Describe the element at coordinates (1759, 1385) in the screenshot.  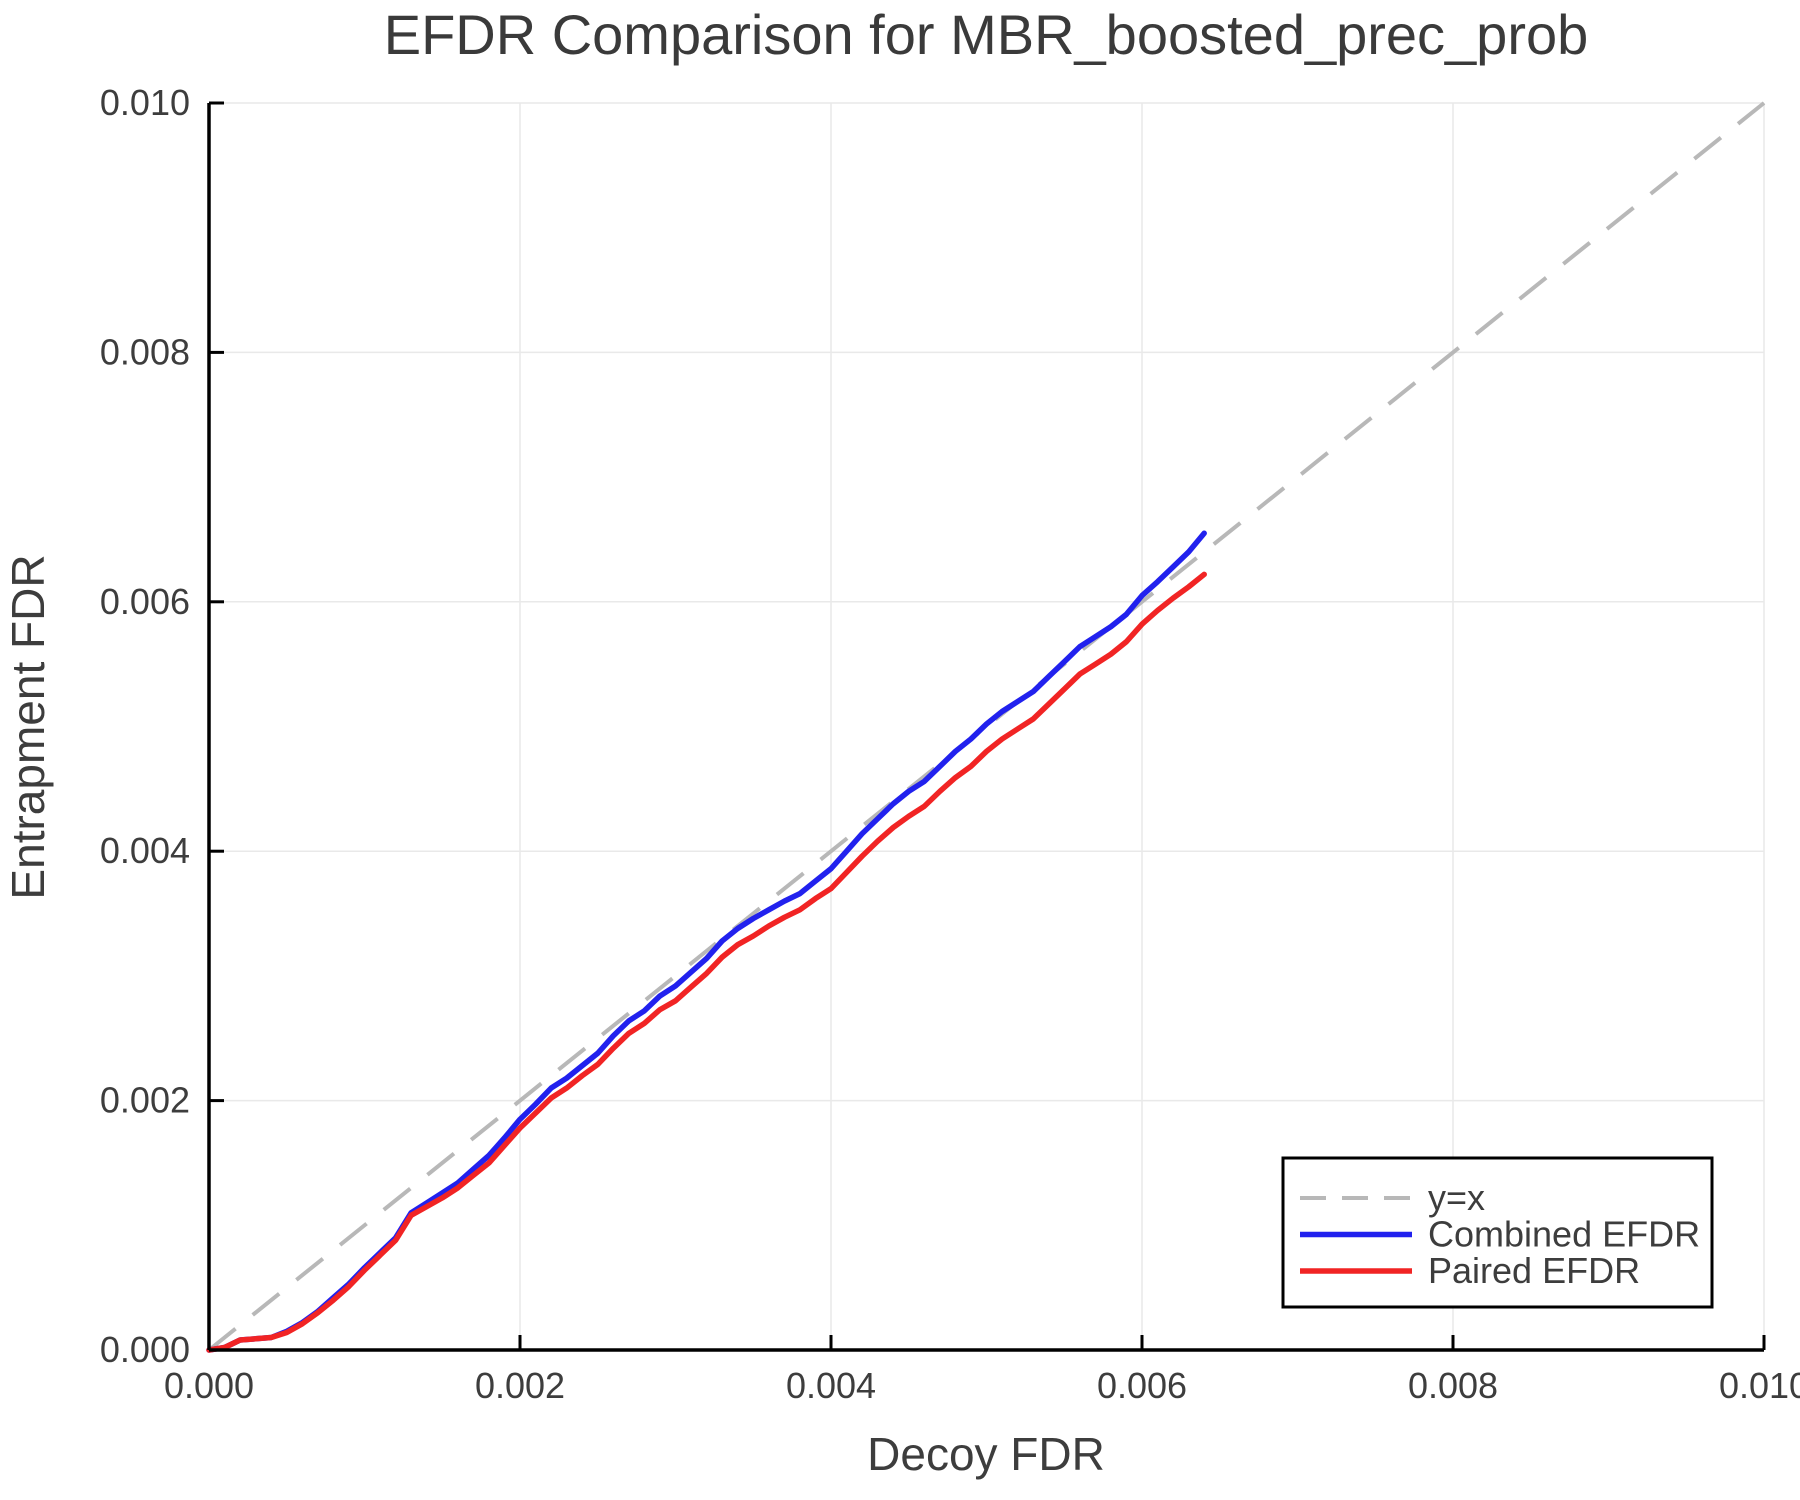
I see `x-tick-label: 0.010` at that location.